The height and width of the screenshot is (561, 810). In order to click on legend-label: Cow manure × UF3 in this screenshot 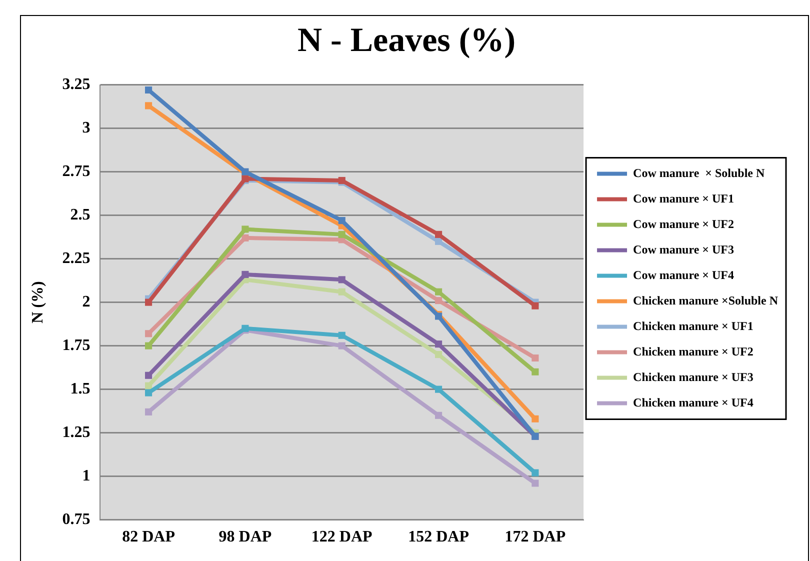, I will do `click(683, 249)`.